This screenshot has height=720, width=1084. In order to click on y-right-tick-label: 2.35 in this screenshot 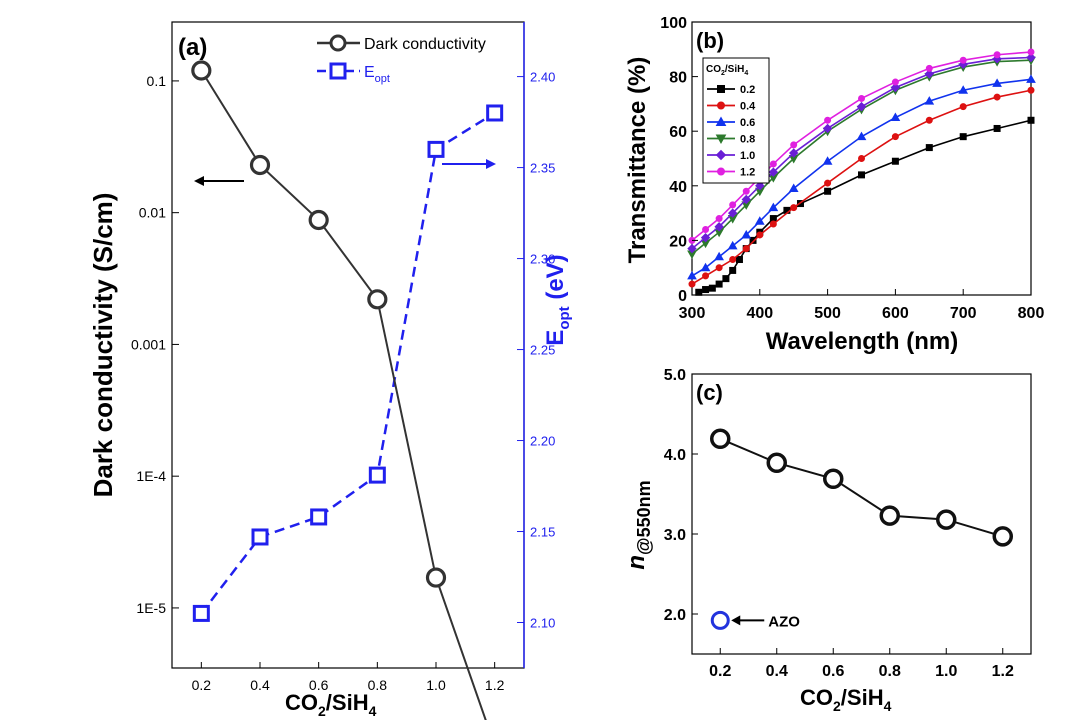, I will do `click(542, 168)`.